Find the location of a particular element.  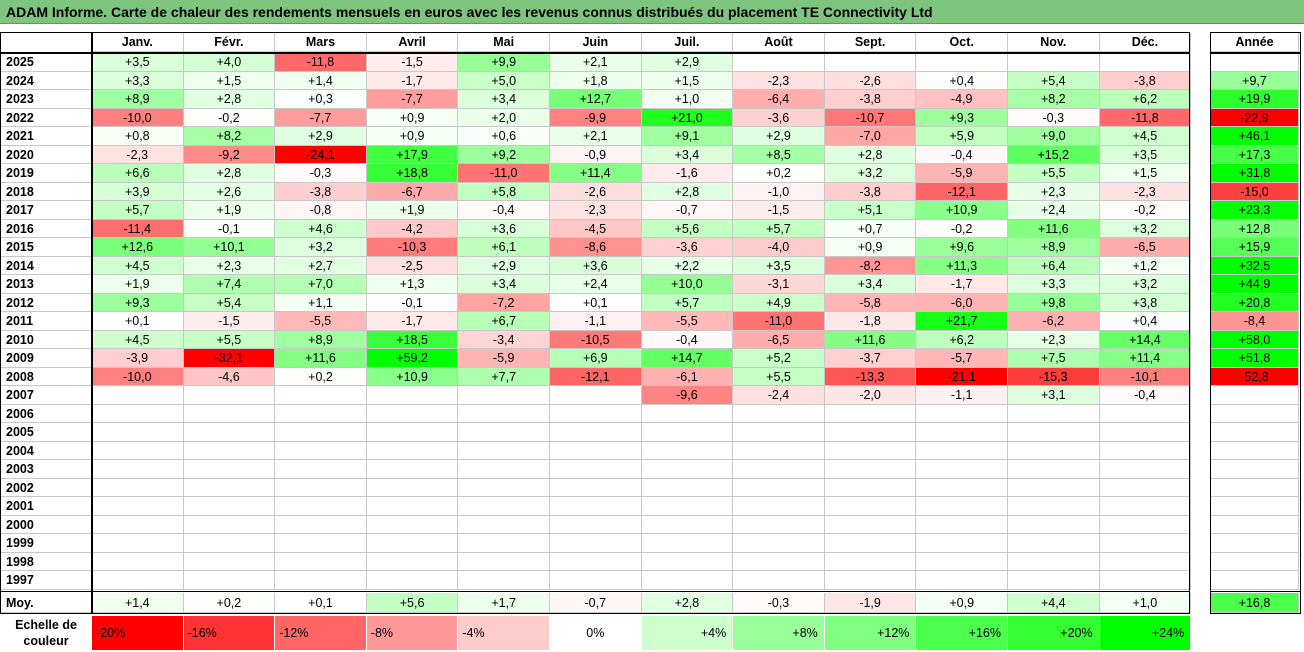

heatmap-cell: +5,2 is located at coordinates (779, 358).